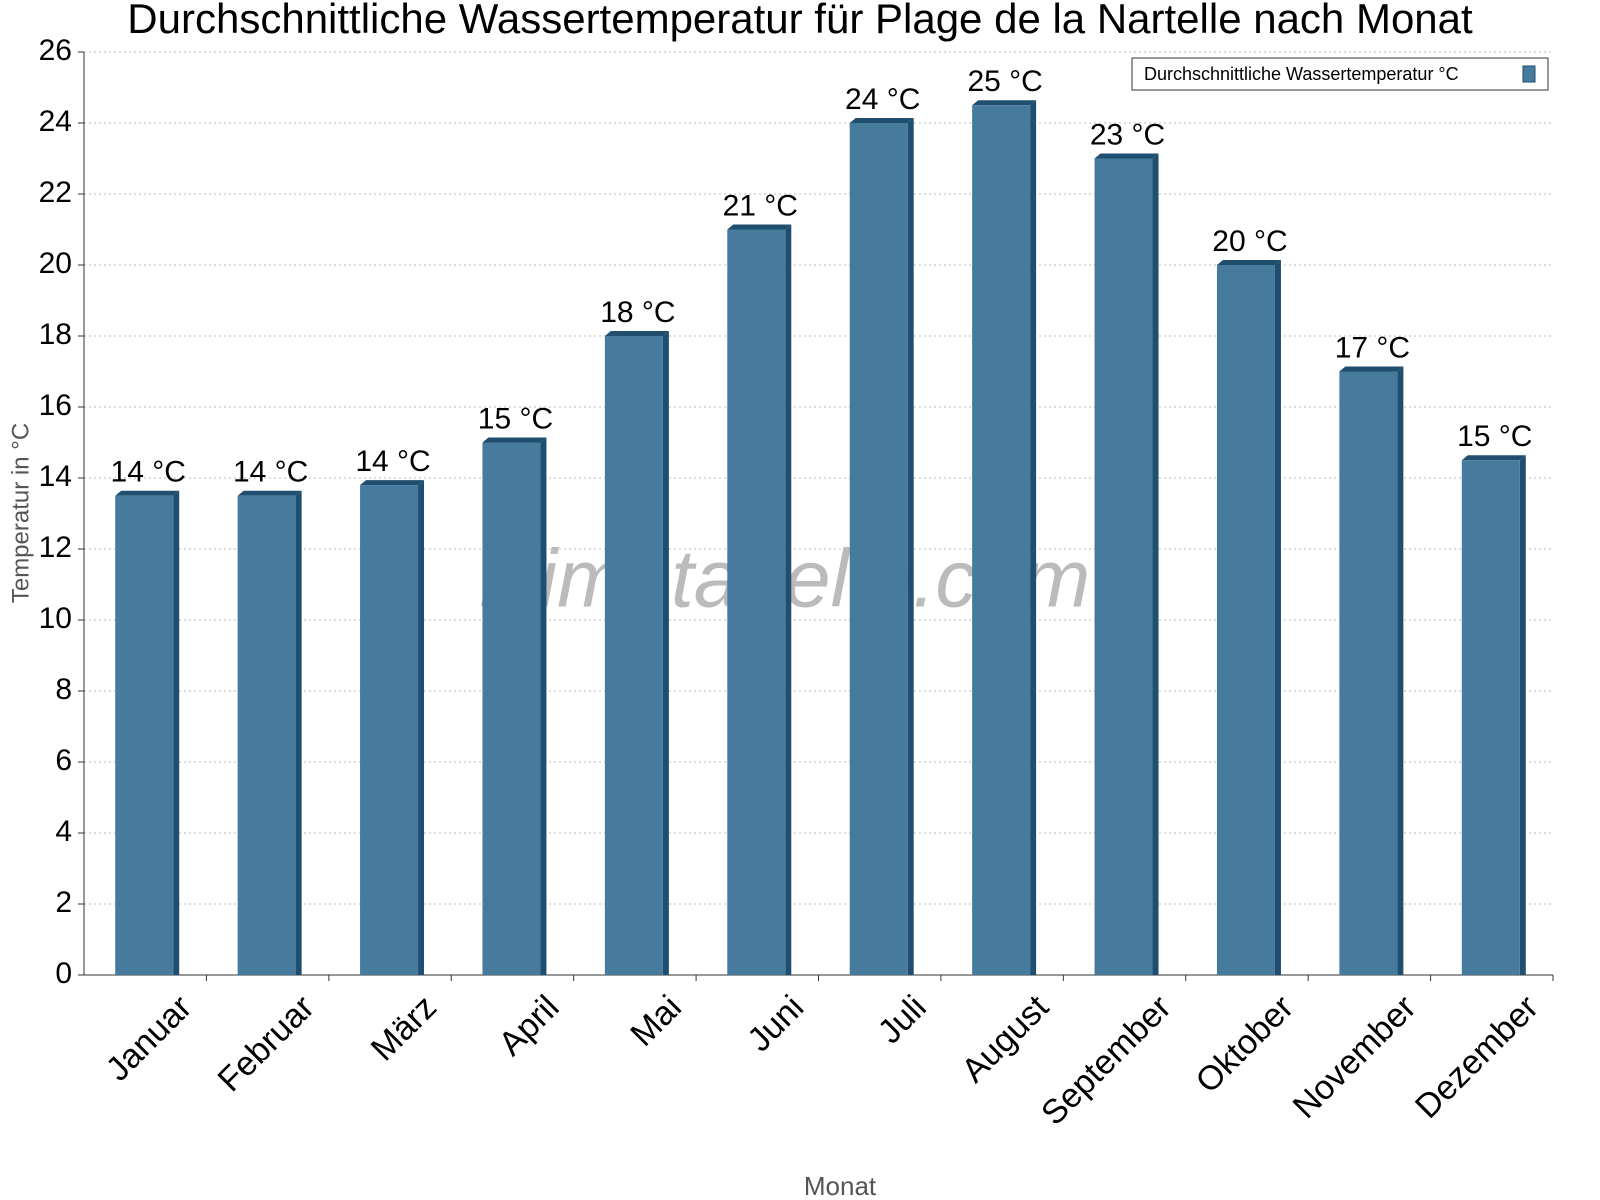  What do you see at coordinates (656, 1021) in the screenshot?
I see `x-tick-label: Mai` at bounding box center [656, 1021].